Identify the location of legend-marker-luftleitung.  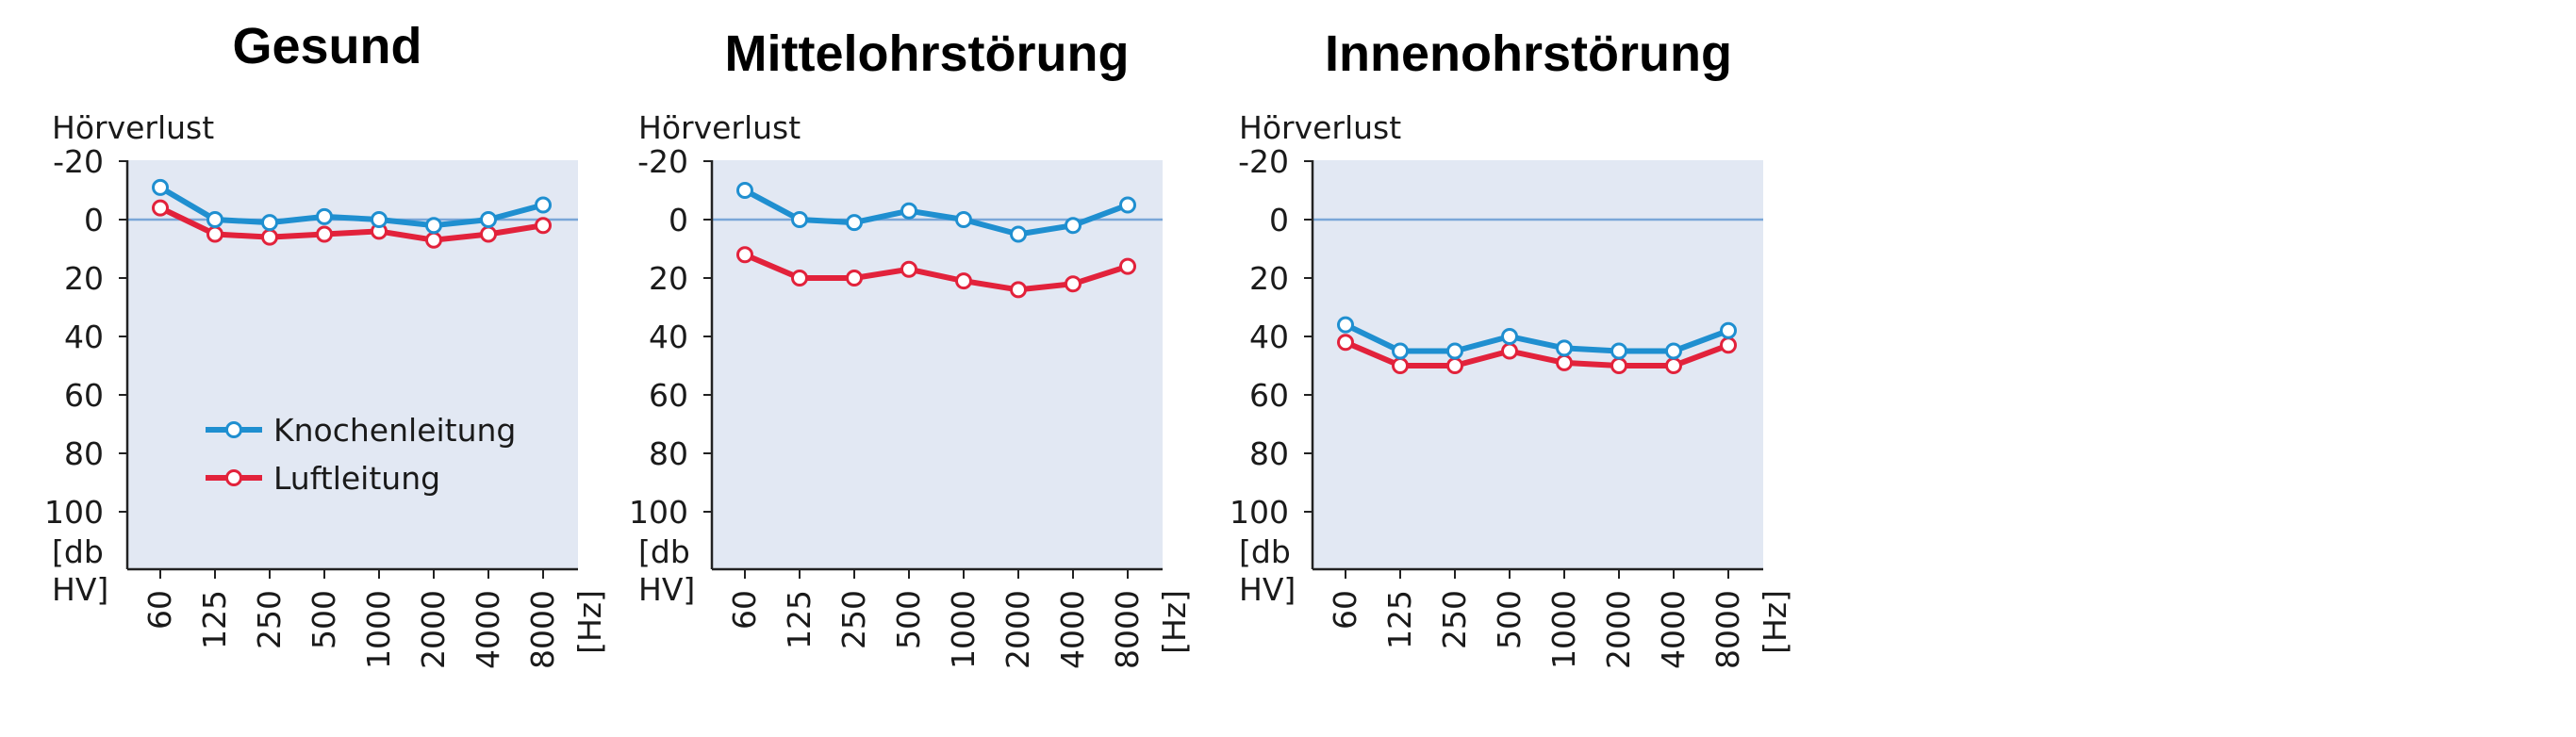
(233, 477).